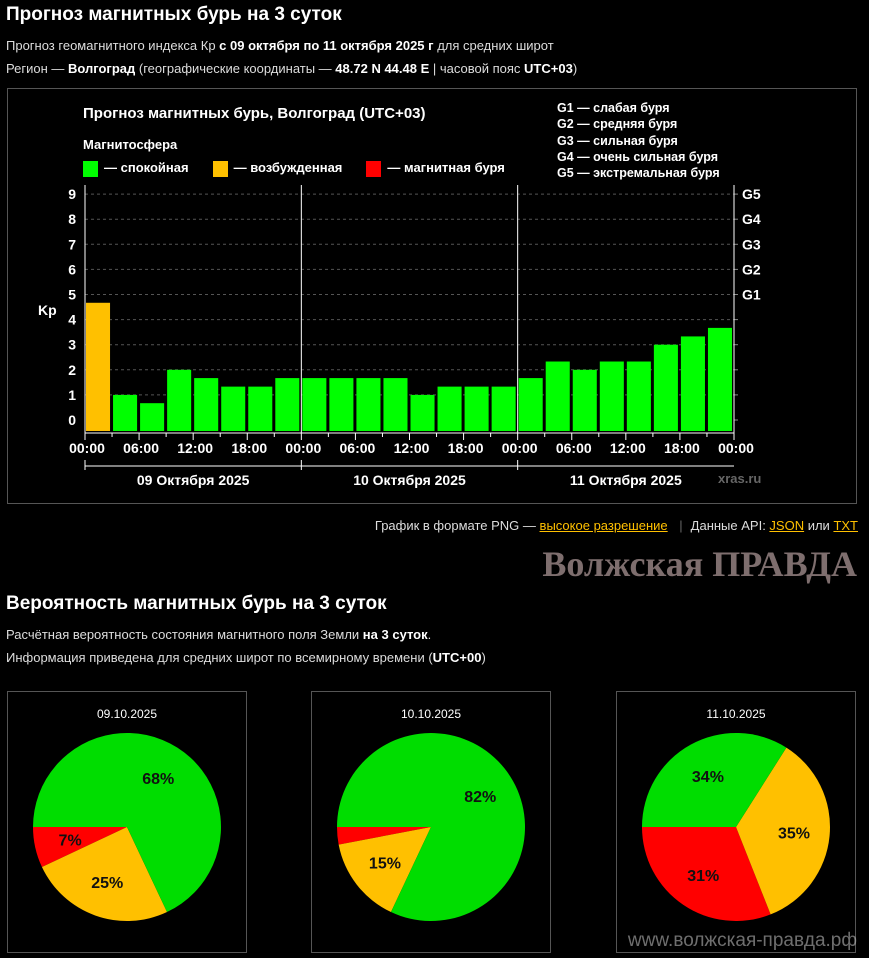 This screenshot has height=958, width=869. I want to click on slice-label: 35%, so click(794, 833).